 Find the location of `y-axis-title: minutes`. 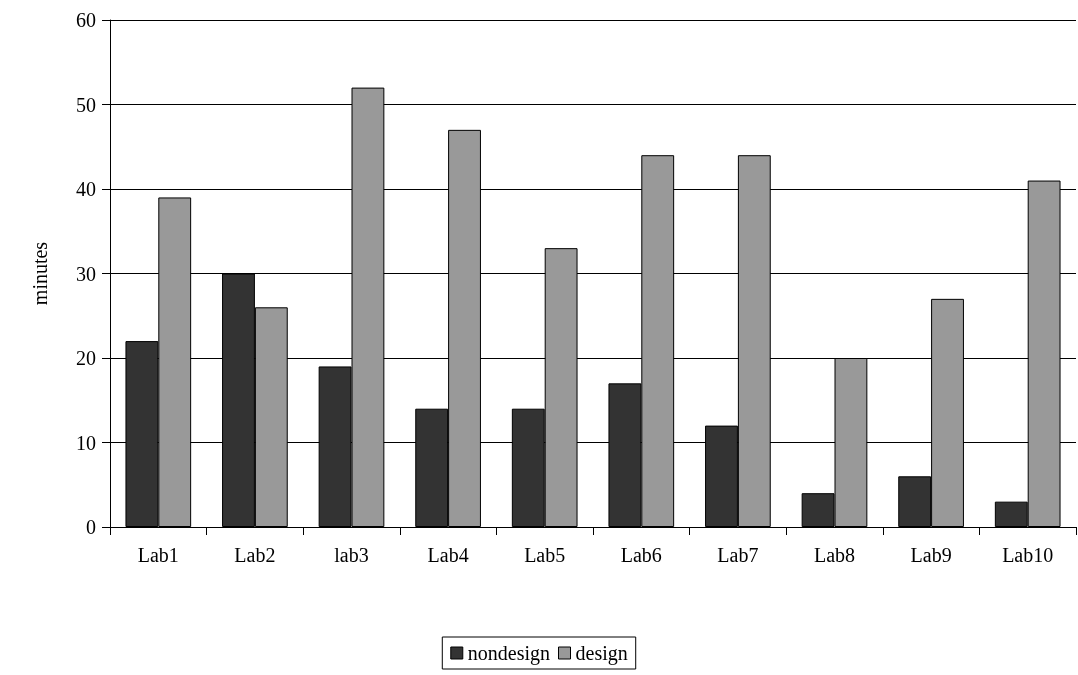

y-axis-title: minutes is located at coordinates (40, 273).